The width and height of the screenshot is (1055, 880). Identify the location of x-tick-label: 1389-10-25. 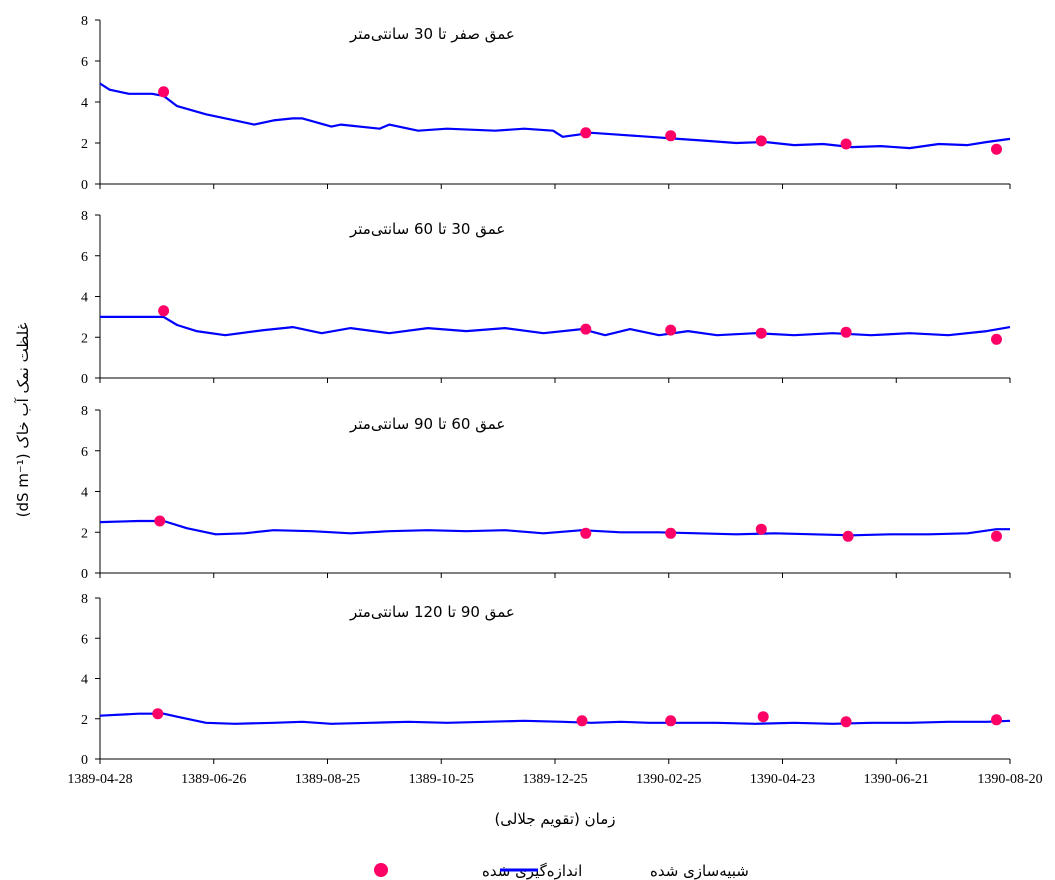
(441, 779).